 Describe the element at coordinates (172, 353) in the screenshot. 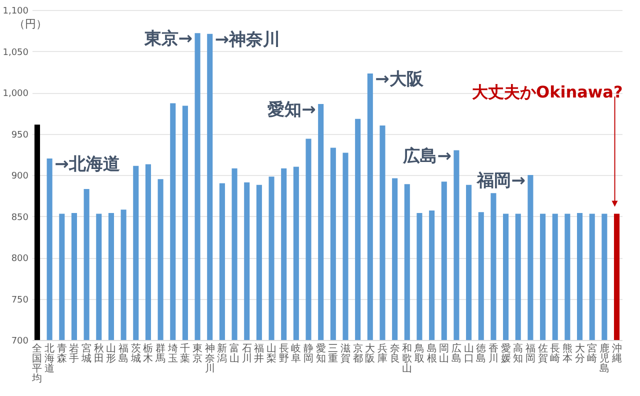

I see `x-tick-label: 埼玉` at that location.